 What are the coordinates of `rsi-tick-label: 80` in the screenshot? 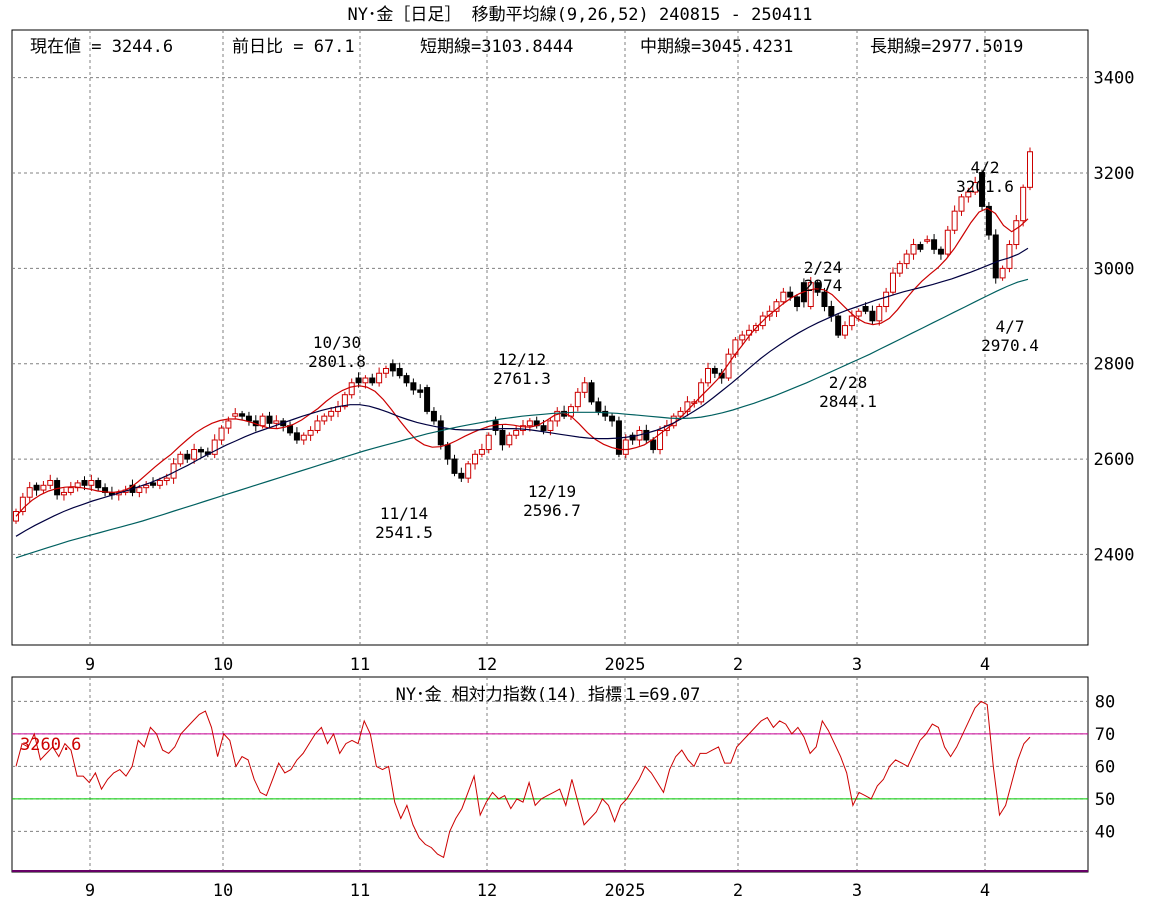 It's located at (1105, 702).